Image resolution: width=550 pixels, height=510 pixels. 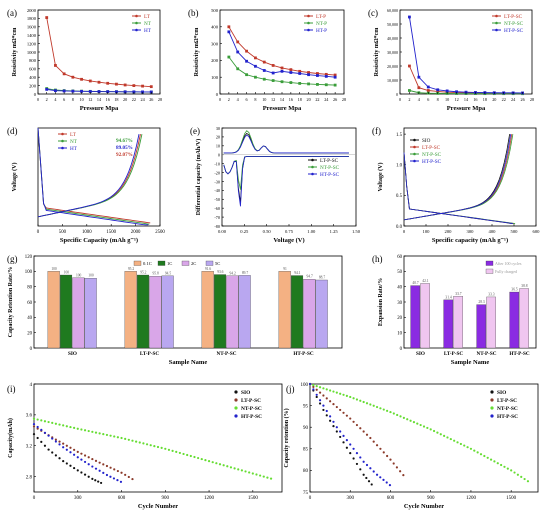 I want to click on x-axis-label: Sample Name, so click(x=470, y=362).